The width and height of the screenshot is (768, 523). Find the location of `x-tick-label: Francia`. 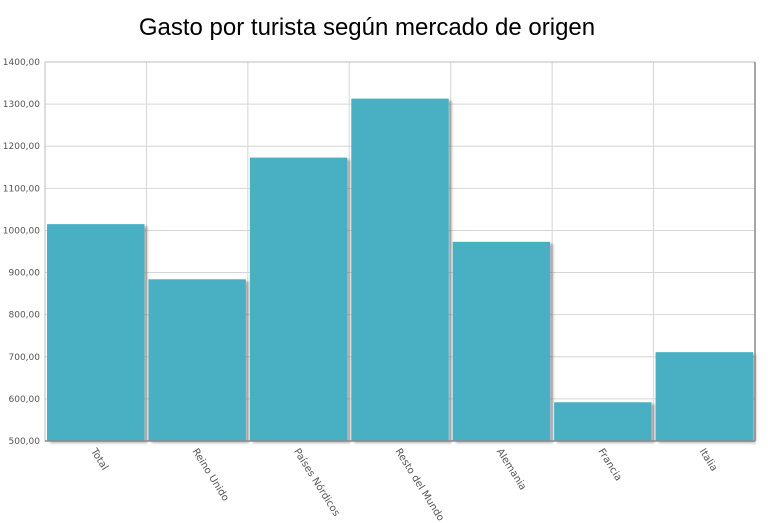

x-tick-label: Francia is located at coordinates (609, 465).